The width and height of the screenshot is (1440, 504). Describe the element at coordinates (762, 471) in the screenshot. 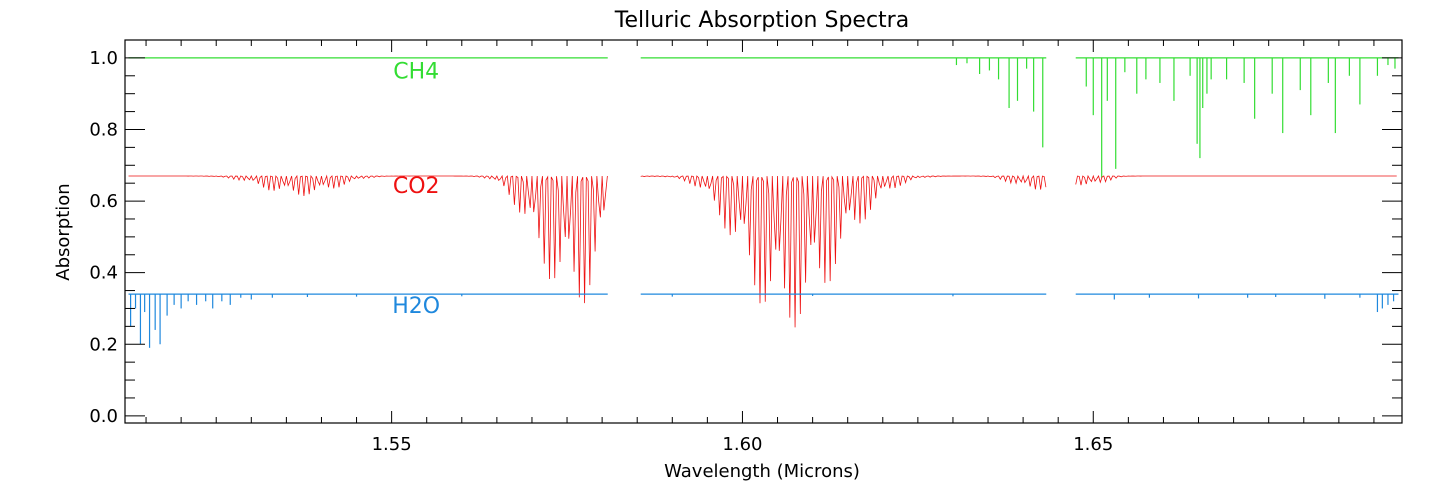

I see `x-axis-label: Wavelength (Microns)` at that location.